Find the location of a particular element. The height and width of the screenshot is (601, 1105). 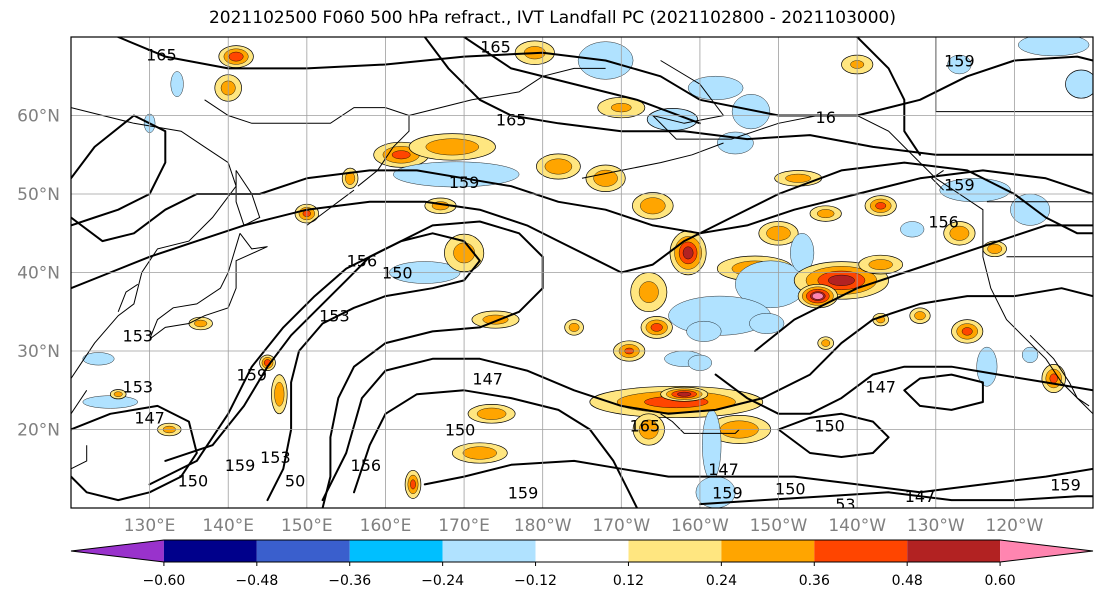

colorbar-tick-label: 0.48 is located at coordinates (907, 581).